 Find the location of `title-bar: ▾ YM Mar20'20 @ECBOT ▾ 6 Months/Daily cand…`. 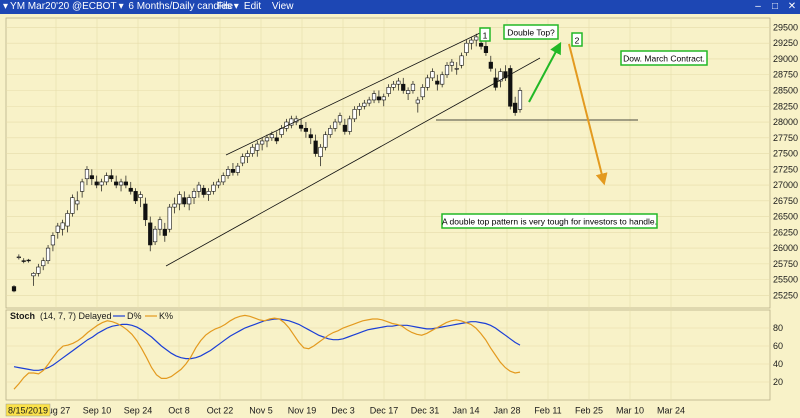

title-bar: ▾ YM Mar20'20 @ECBOT ▾ 6 Months/Daily cand… is located at coordinates (400, 7).